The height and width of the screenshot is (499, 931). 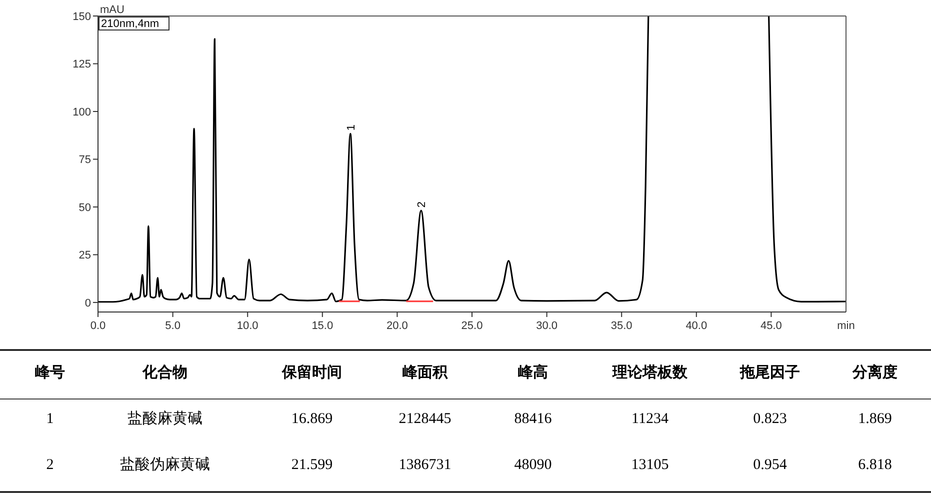 What do you see at coordinates (112, 10) in the screenshot?
I see `y-axis-title: mAU` at bounding box center [112, 10].